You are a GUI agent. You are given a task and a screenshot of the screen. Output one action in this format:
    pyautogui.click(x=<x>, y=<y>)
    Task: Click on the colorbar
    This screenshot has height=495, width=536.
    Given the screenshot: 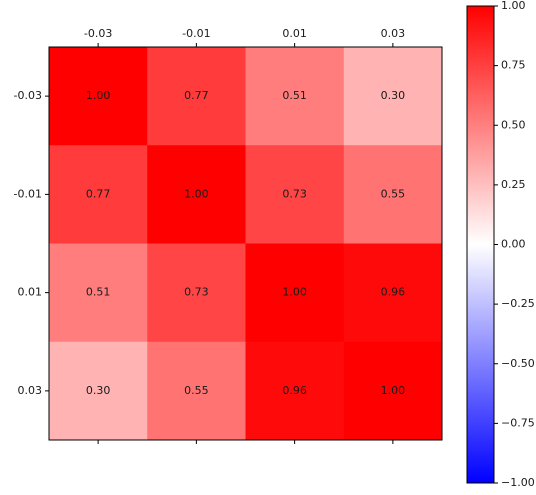 What is the action you would take?
    pyautogui.click(x=480, y=244)
    